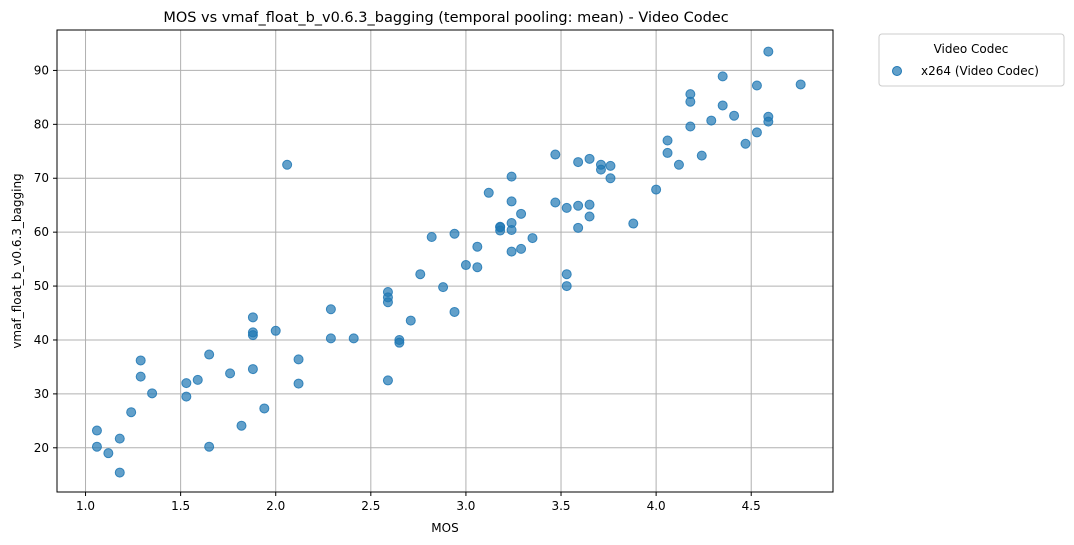 This screenshot has width=1074, height=545. What do you see at coordinates (897, 71) in the screenshot?
I see `legend-marker` at bounding box center [897, 71].